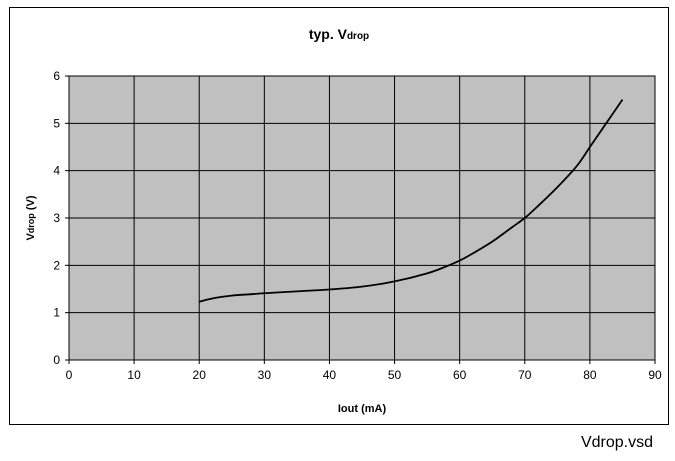 This screenshot has width=675, height=461. I want to click on y-tick-label: 5, so click(56, 123).